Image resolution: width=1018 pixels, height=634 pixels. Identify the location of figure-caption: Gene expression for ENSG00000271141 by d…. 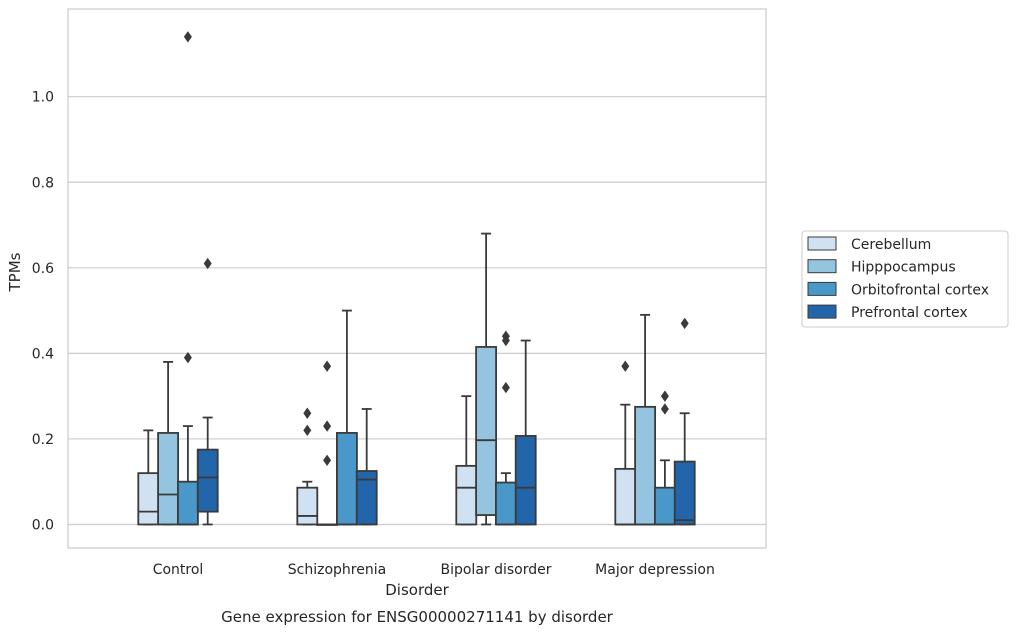
(417, 617).